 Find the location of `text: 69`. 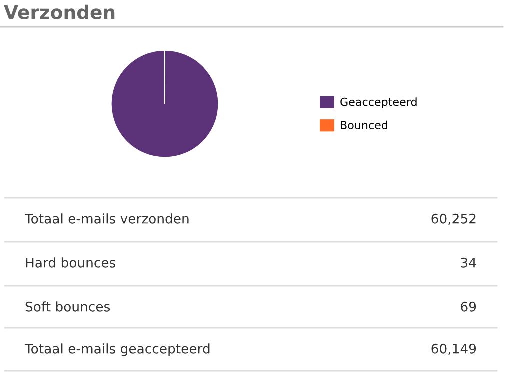

text: 69 is located at coordinates (468, 307).